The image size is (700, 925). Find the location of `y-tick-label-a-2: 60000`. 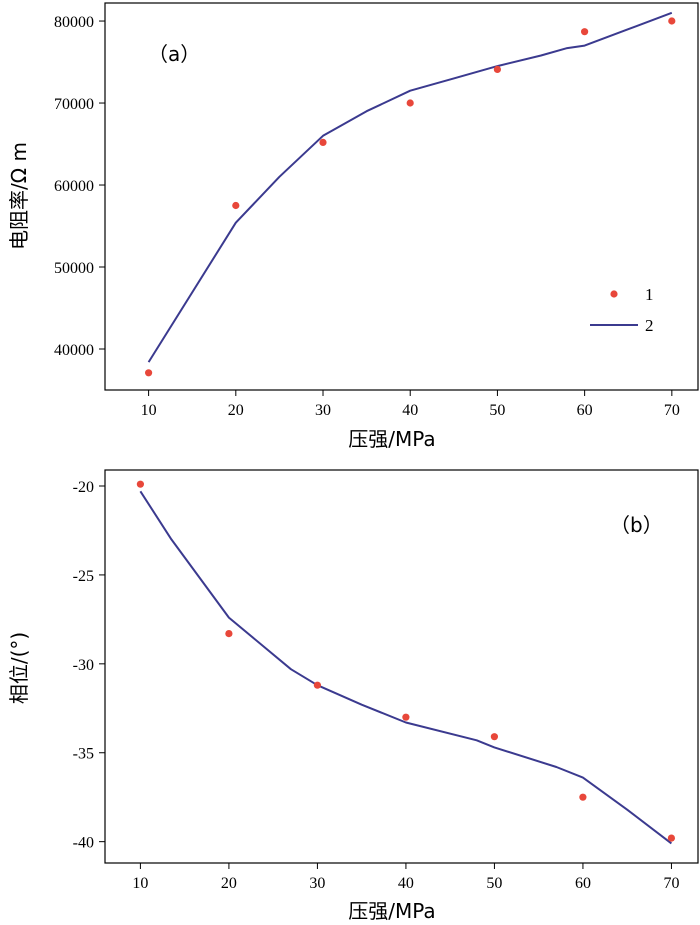

y-tick-label-a-2: 60000 is located at coordinates (74, 186).